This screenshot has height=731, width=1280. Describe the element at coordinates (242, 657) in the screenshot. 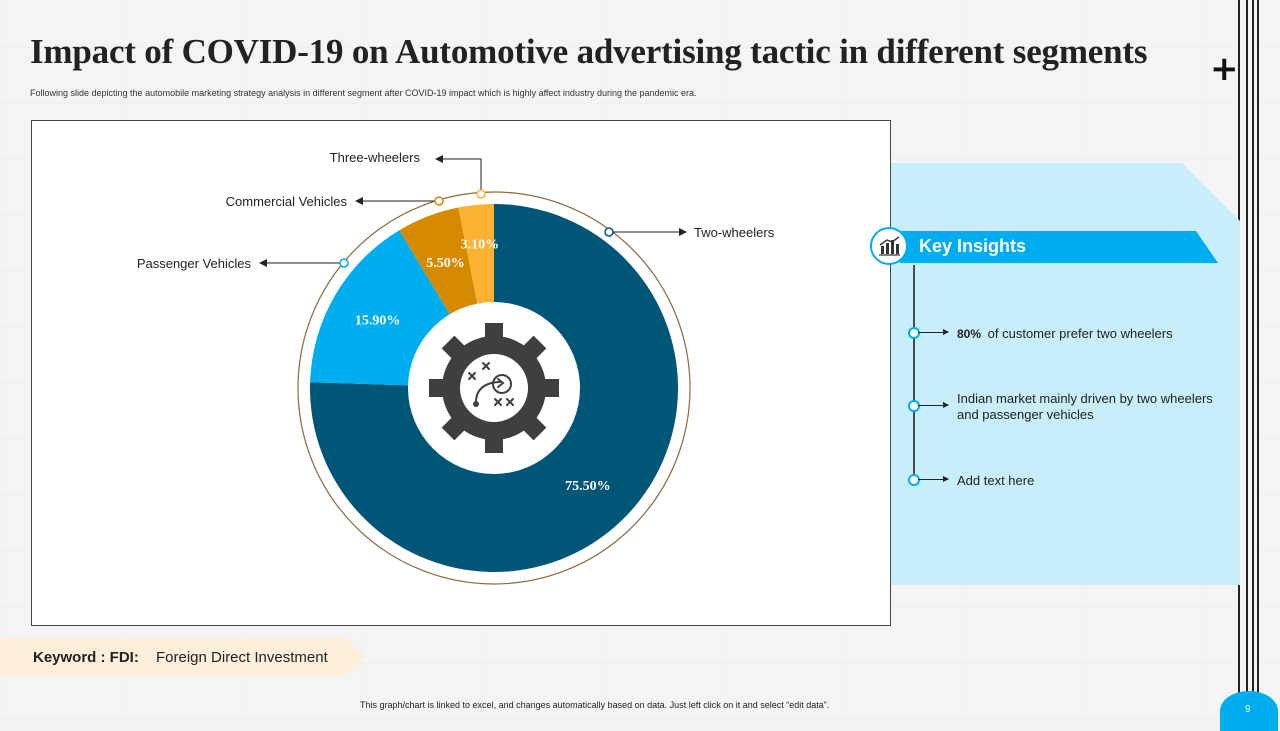

I see `keyword-value: Foreign Direct Investment` at that location.